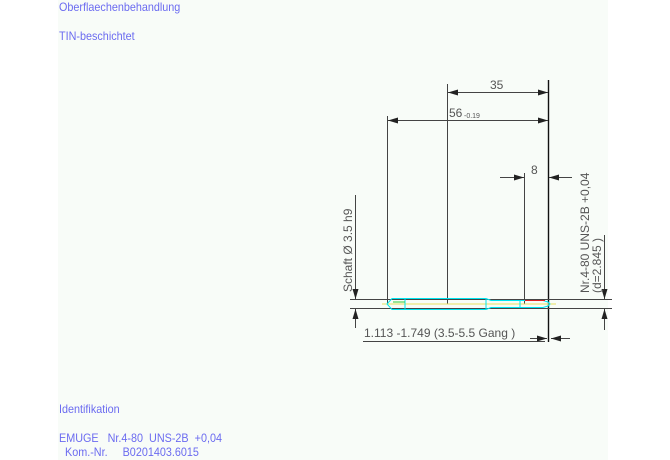 This screenshot has width=670, height=460. I want to click on dim-56-label: 56, so click(456, 113).